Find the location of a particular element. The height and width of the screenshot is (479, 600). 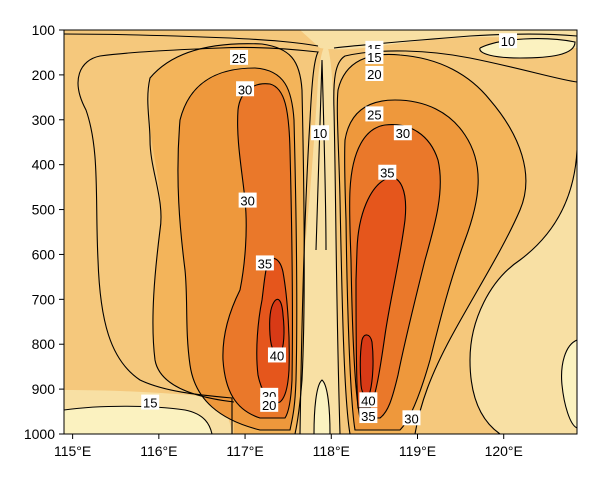

contour-line-10-center-bottom is located at coordinates (322, 406).